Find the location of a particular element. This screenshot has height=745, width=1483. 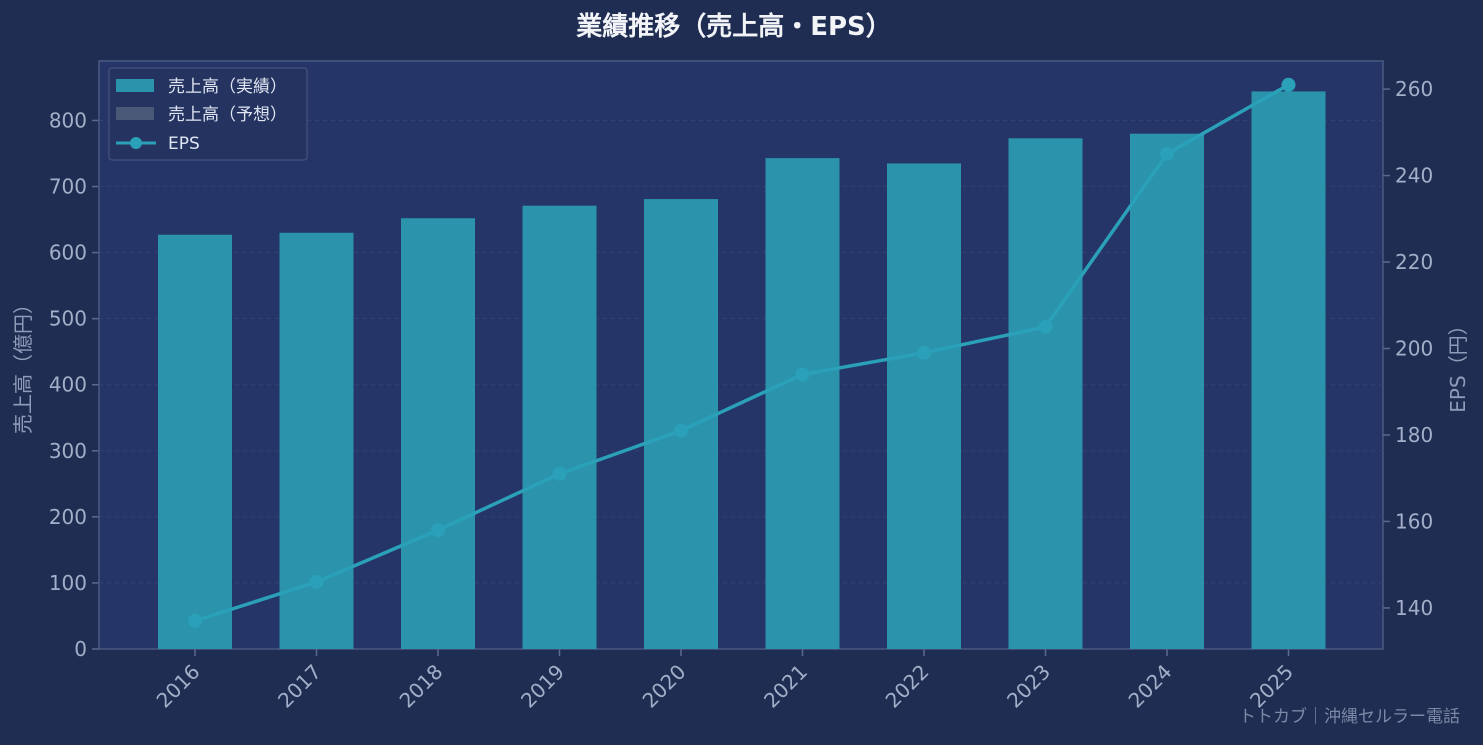

bar-2024 is located at coordinates (1167, 391).